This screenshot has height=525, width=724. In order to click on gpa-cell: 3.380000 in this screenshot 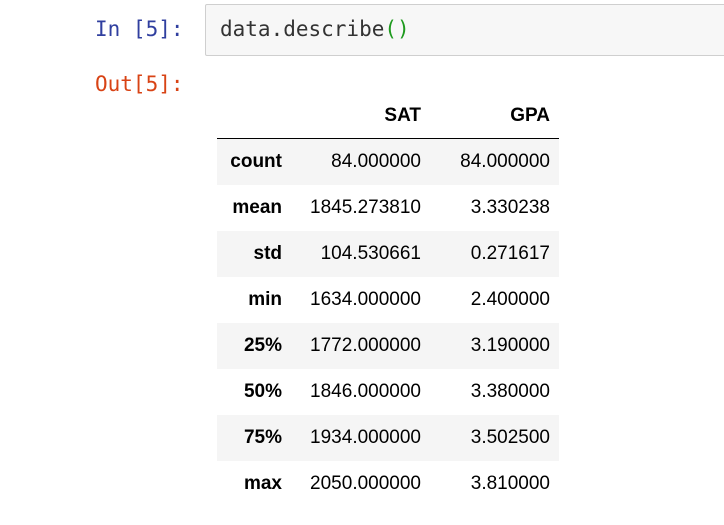, I will do `click(510, 391)`.